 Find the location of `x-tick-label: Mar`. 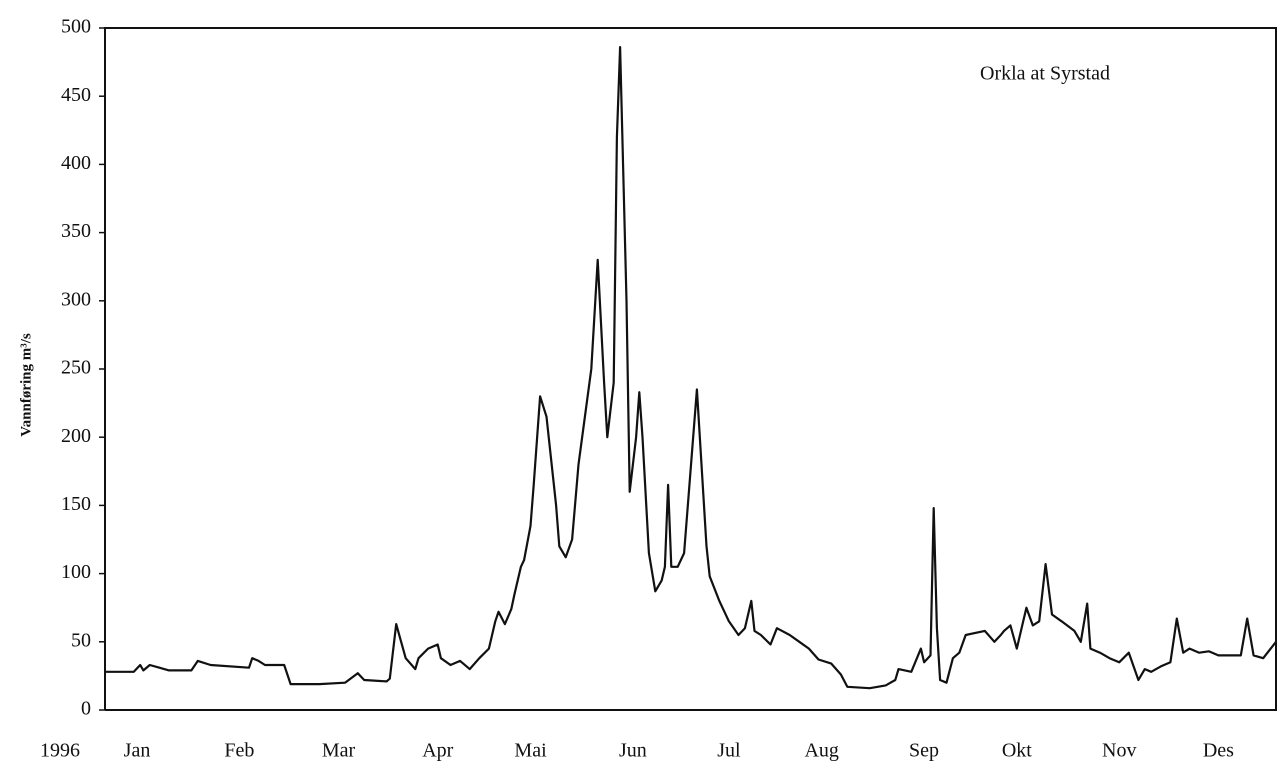

x-tick-label: Mar is located at coordinates (339, 751).